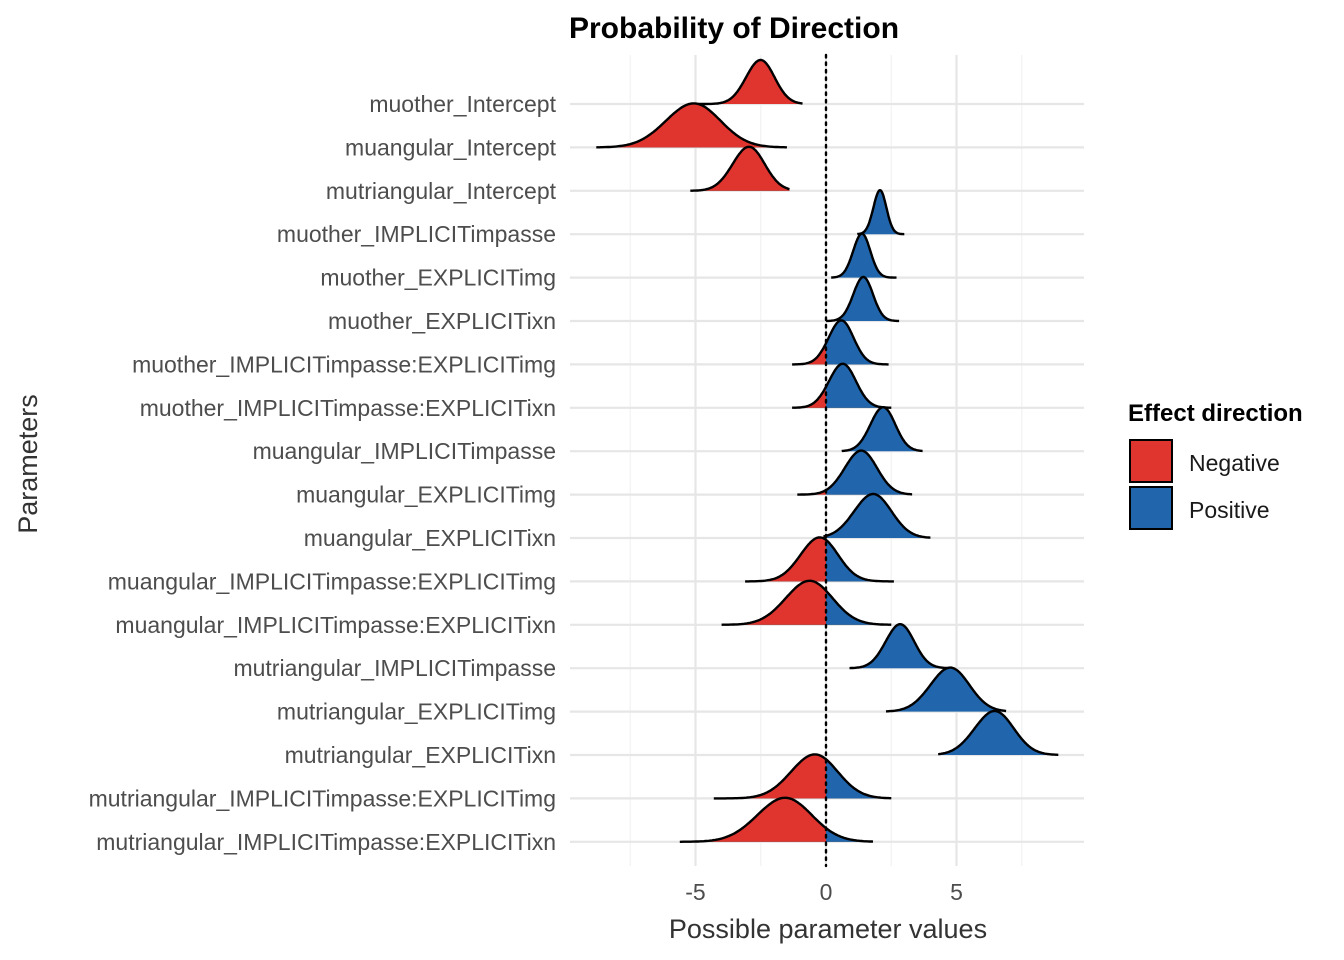  Describe the element at coordinates (326, 842) in the screenshot. I see `y-tick-label: mutriangular_IMPLICITimpasse:EXPLICITixn` at that location.